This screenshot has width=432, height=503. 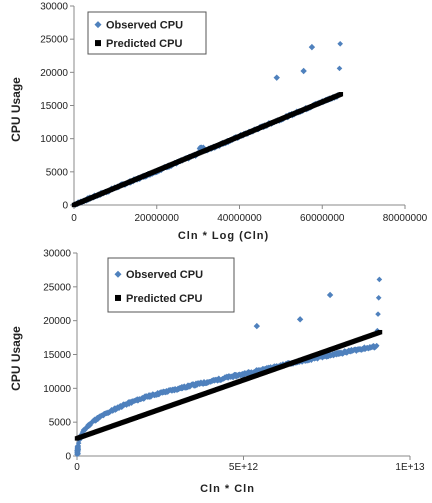 I want to click on x-tick-label: 5E+12, so click(x=244, y=467).